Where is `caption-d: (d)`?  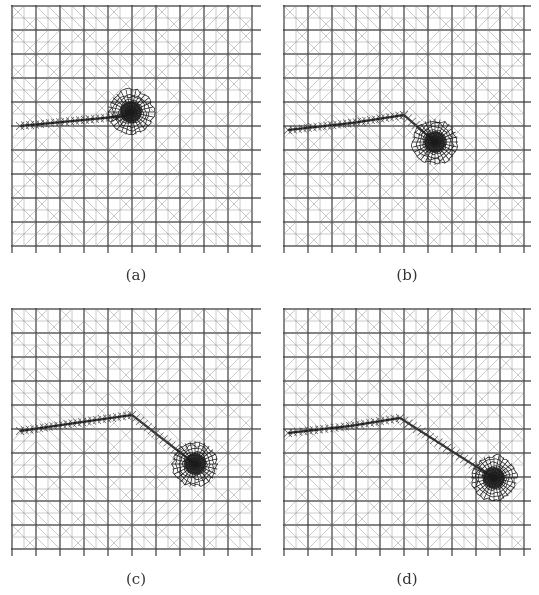 caption-d: (d) is located at coordinates (407, 579).